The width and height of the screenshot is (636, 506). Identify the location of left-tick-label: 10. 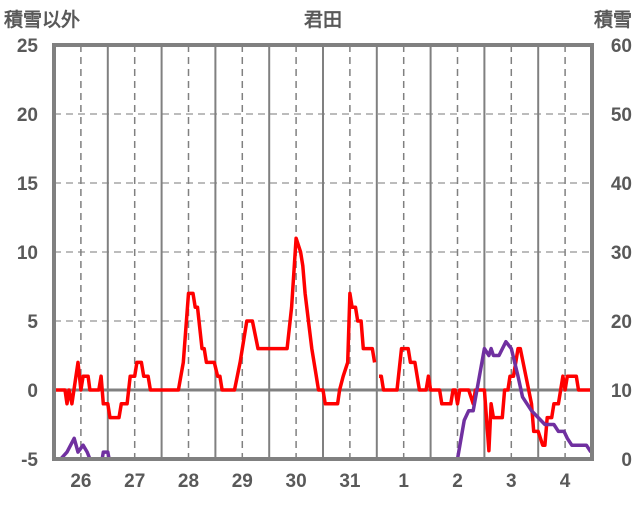
(27, 253).